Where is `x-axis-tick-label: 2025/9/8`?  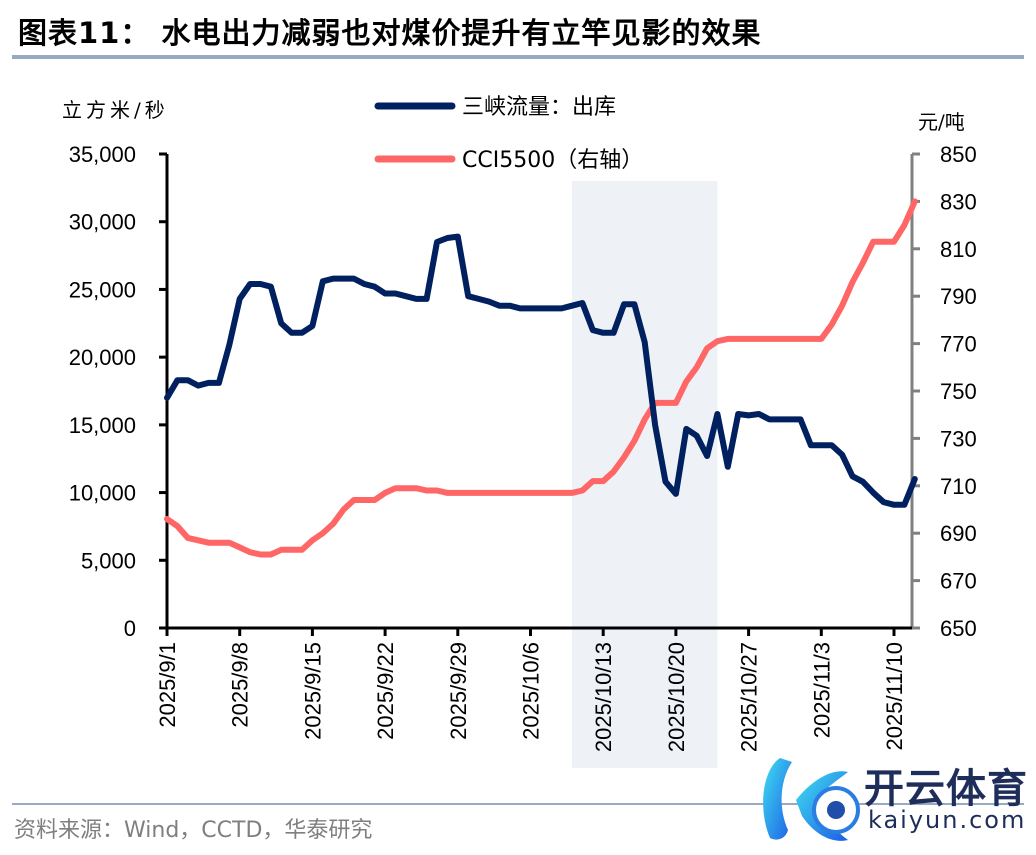 x-axis-tick-label: 2025/9/8 is located at coordinates (240, 685).